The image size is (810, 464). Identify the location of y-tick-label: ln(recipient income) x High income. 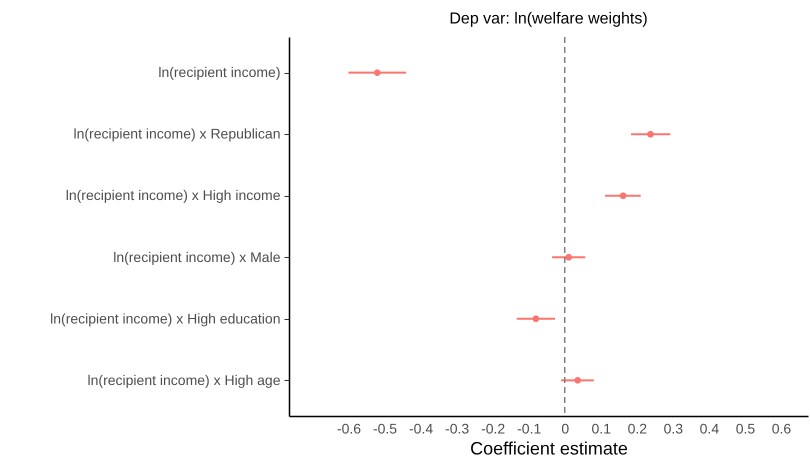
(173, 195).